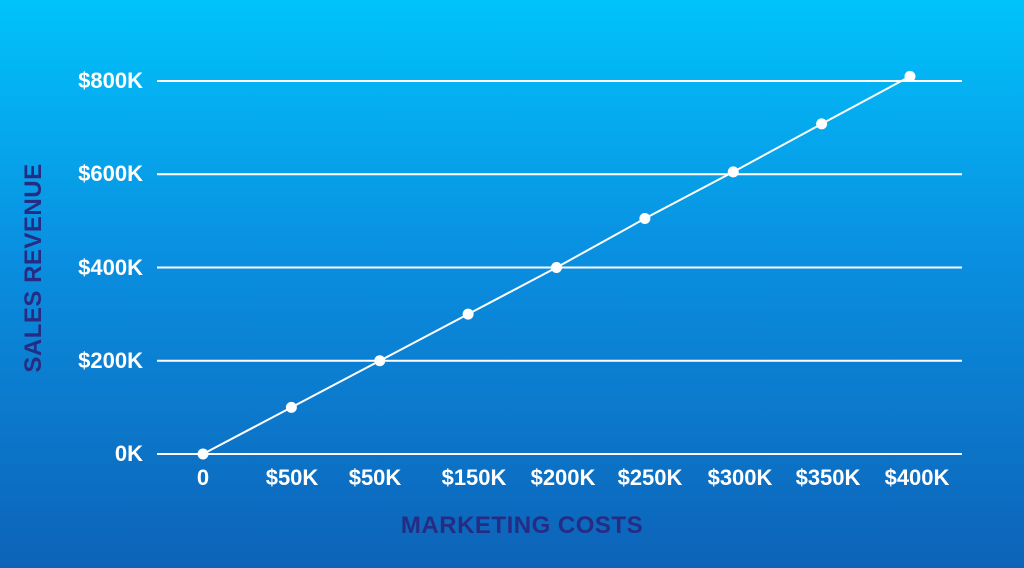  What do you see at coordinates (474, 477) in the screenshot?
I see `x-tick-label-3: $150K` at bounding box center [474, 477].